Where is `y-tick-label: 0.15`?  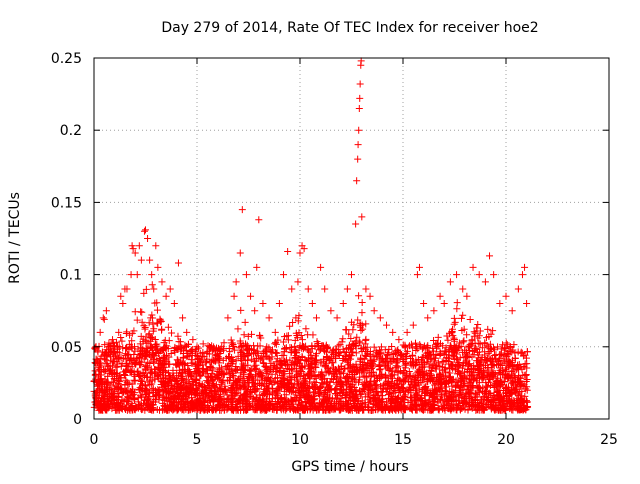 y-tick-label: 0.15 is located at coordinates (66, 203).